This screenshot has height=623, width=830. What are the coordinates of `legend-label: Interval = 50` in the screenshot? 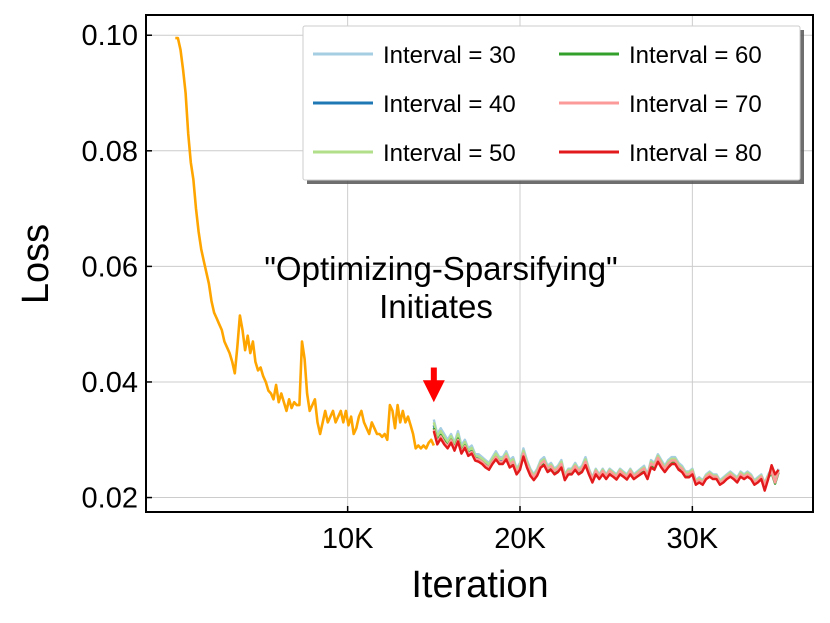 It's located at (449, 153).